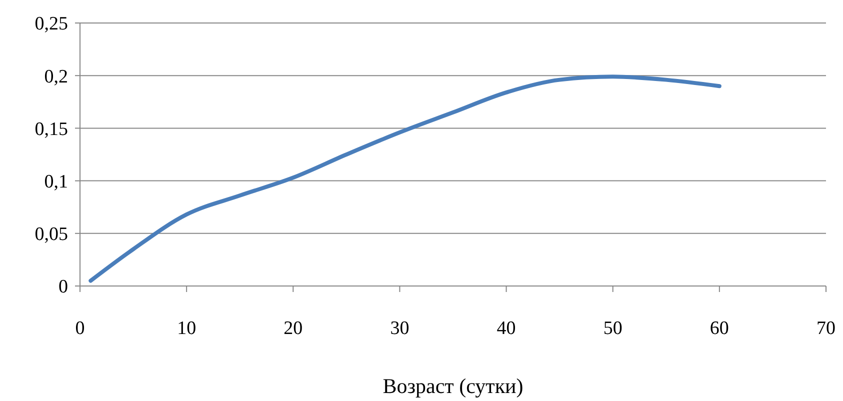  What do you see at coordinates (400, 328) in the screenshot?
I see `x-tick-label: 30` at bounding box center [400, 328].